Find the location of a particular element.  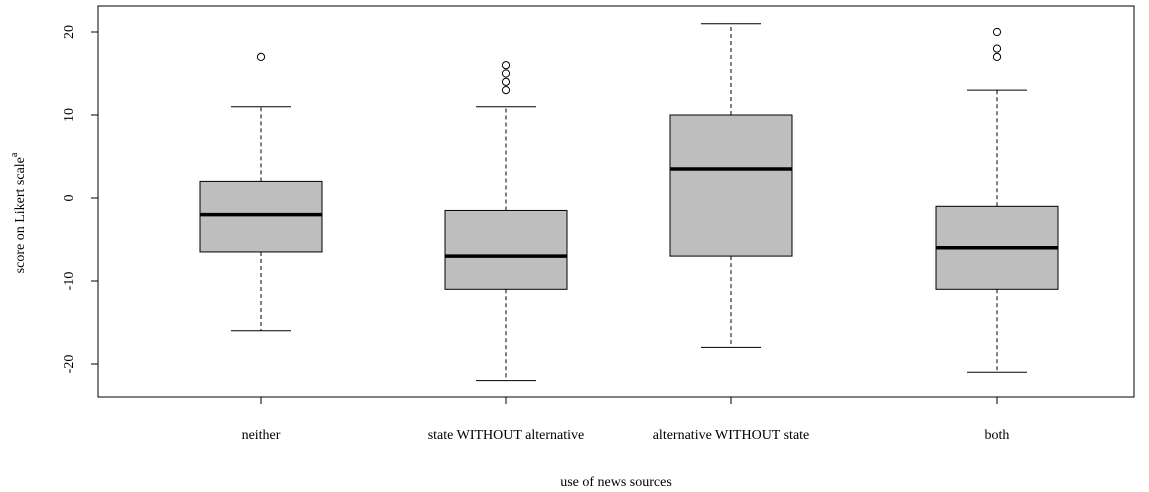

x-tick-label: alternative WITHOUT state is located at coordinates (731, 435).